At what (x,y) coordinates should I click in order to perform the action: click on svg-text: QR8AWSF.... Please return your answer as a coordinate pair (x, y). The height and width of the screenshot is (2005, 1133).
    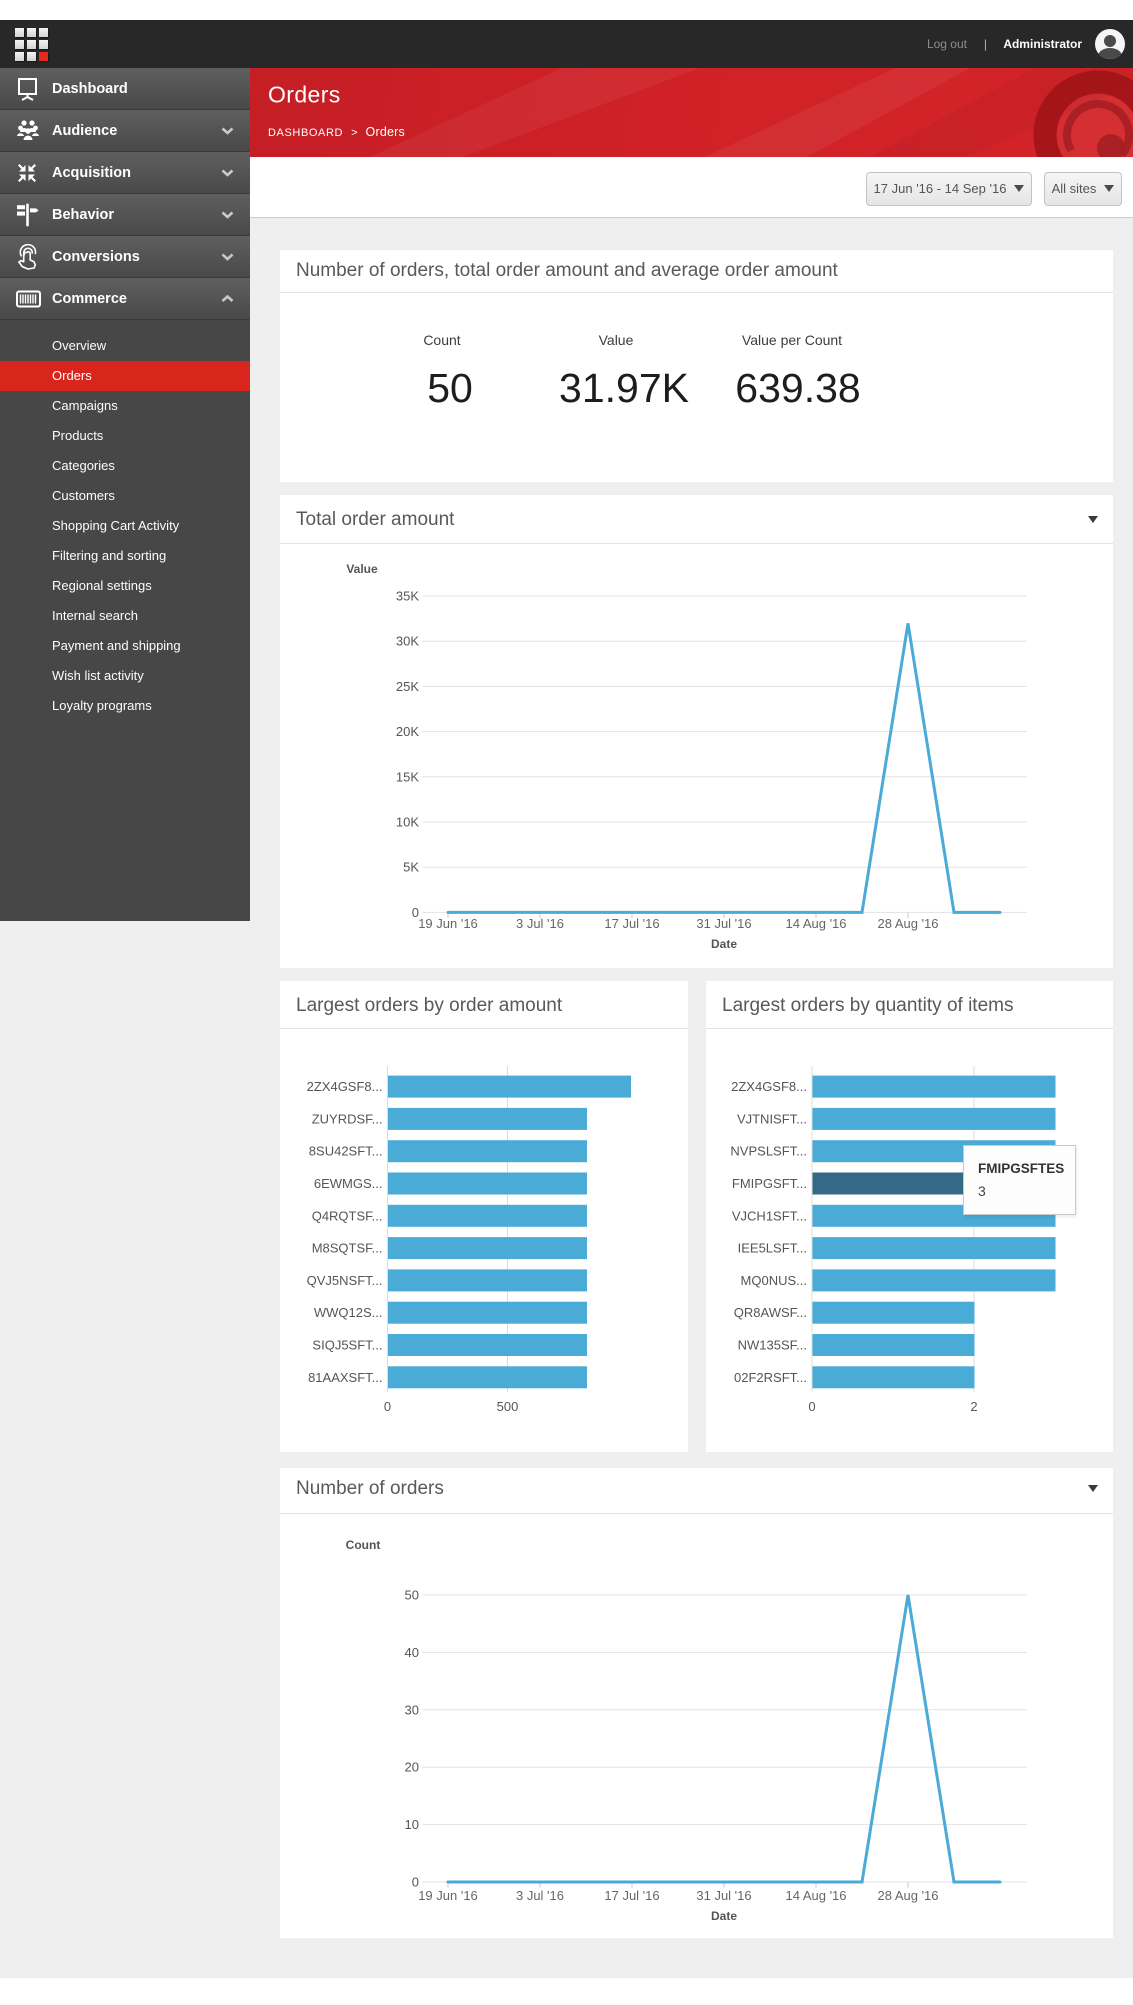
    Looking at the image, I should click on (770, 1312).